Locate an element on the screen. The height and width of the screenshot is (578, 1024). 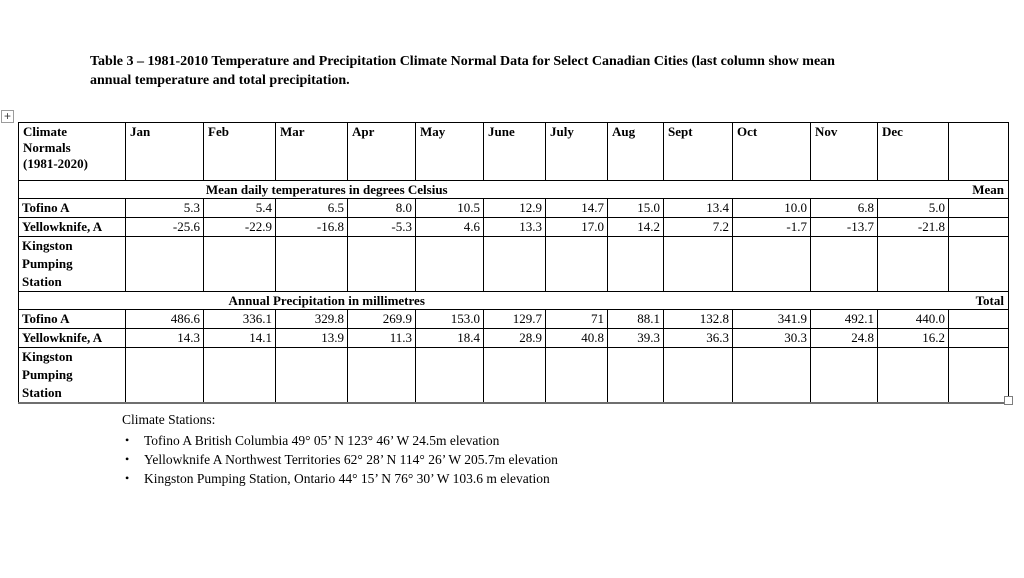
temp-cell: -16.8 is located at coordinates (311, 227).